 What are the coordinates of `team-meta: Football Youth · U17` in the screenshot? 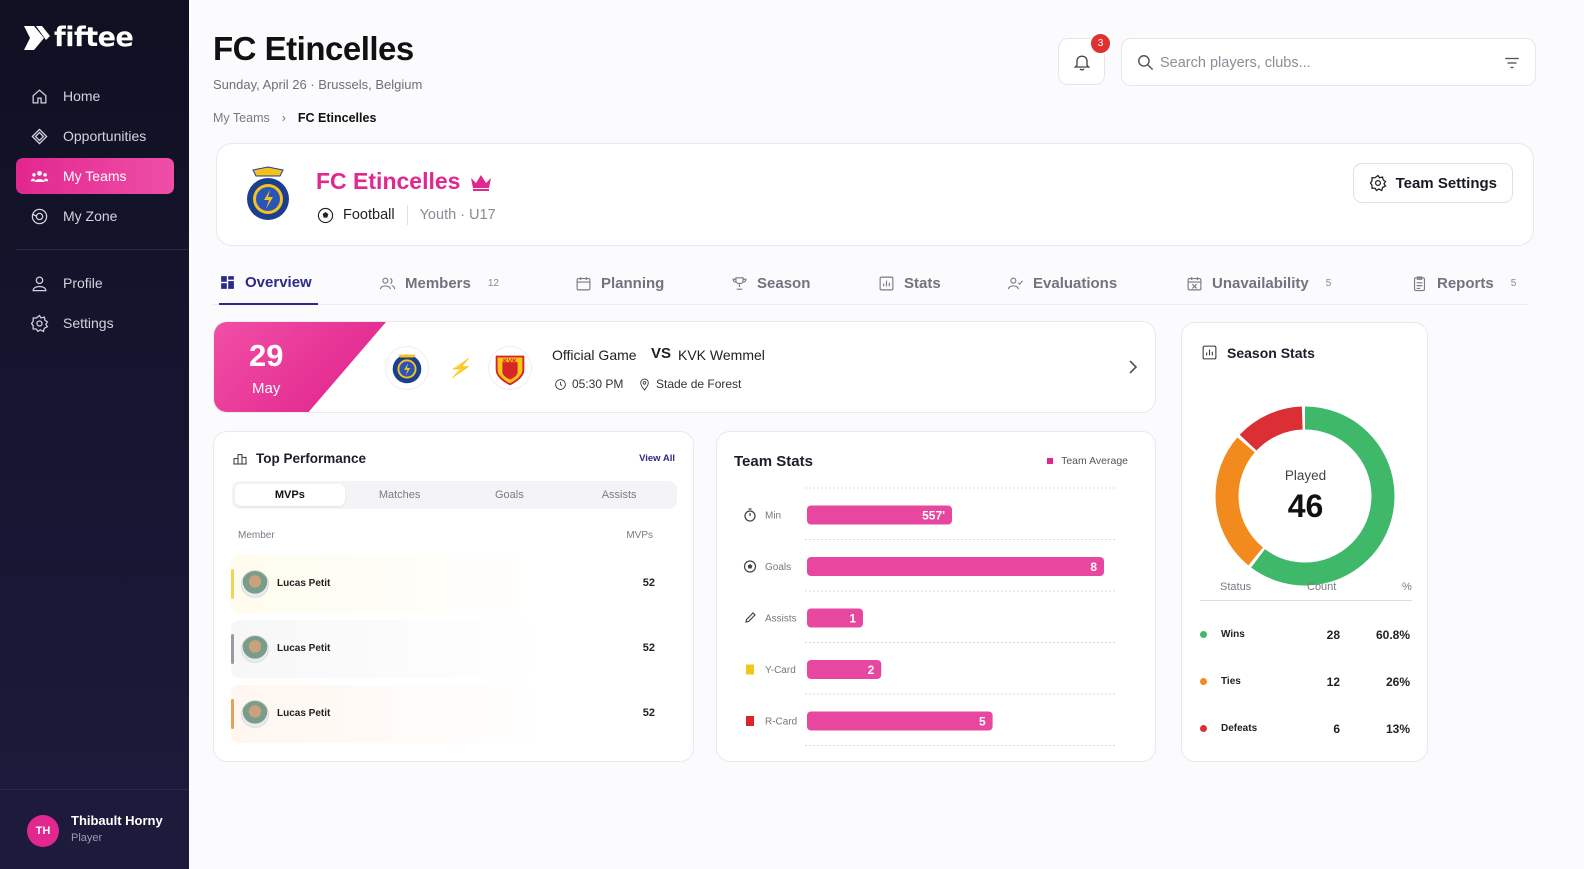 It's located at (406, 215).